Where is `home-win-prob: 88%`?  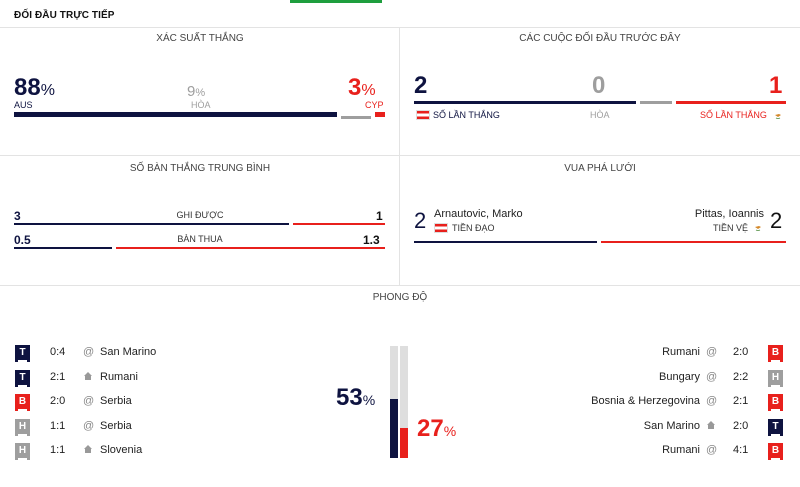
home-win-prob: 88% is located at coordinates (34, 88).